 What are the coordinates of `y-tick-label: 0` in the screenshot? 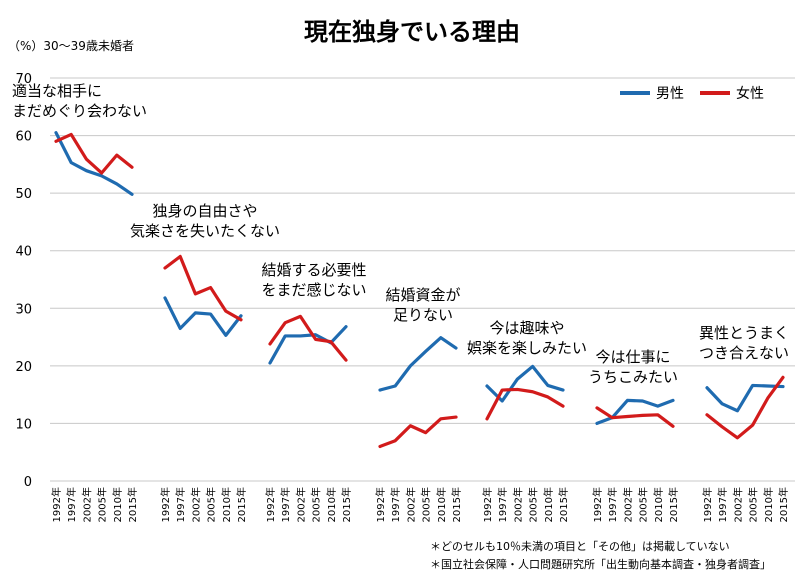 It's located at (28, 482).